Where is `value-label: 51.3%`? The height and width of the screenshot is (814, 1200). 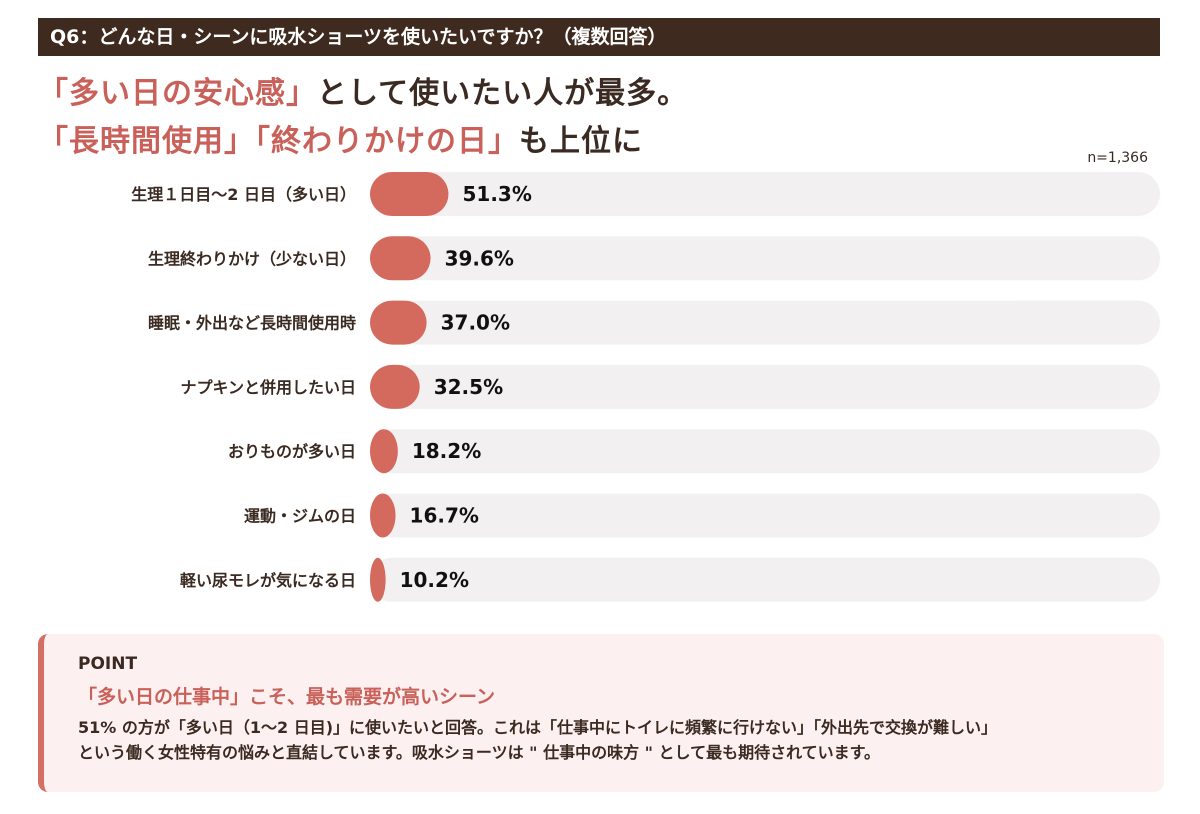
value-label: 51.3% is located at coordinates (496, 194).